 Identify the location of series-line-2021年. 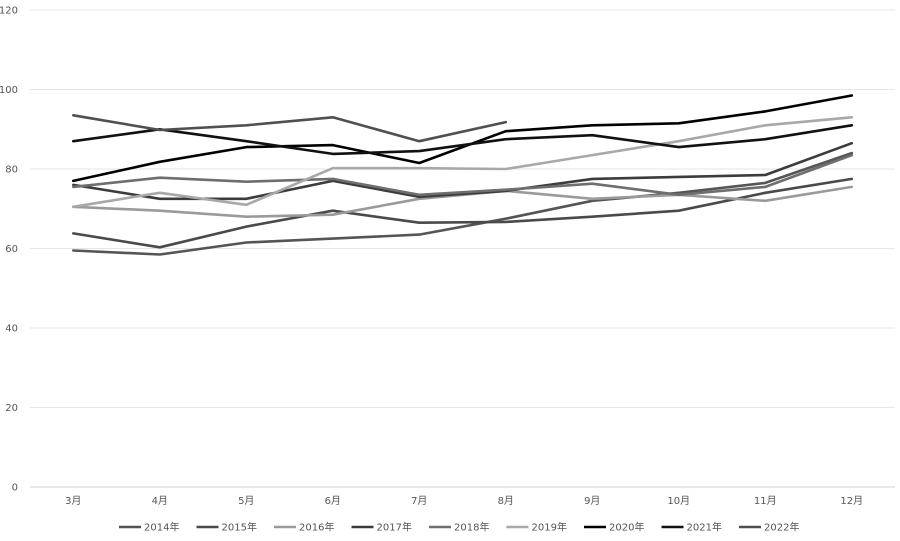
(463, 140).